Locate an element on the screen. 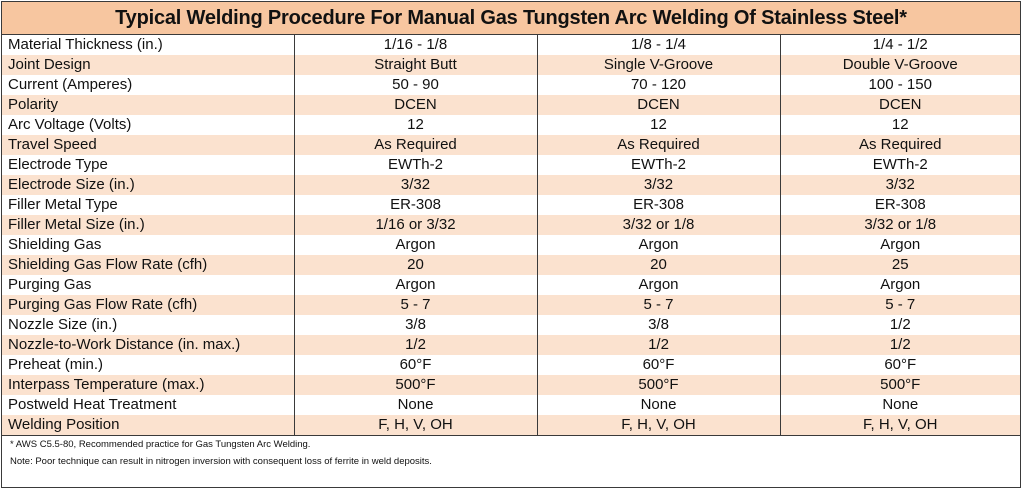  table-row: Electrode Type EWTh-2 EWTh-2 EWTh-2 is located at coordinates (511, 165).